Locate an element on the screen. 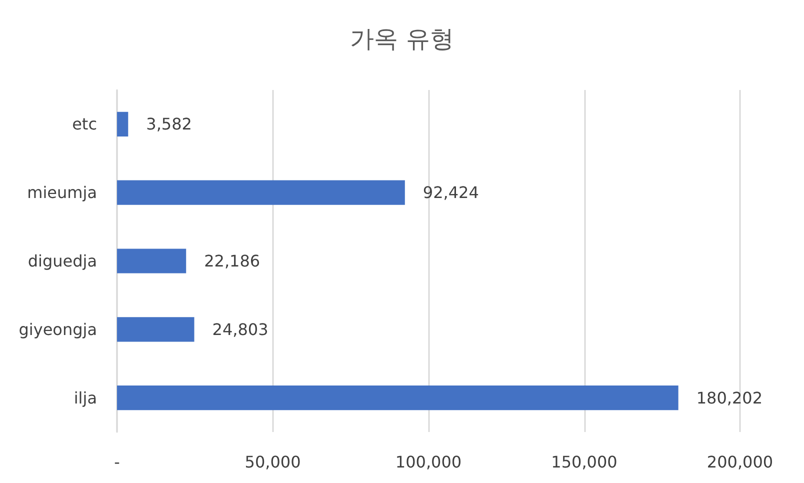  data-label: 92,424 is located at coordinates (450, 192).